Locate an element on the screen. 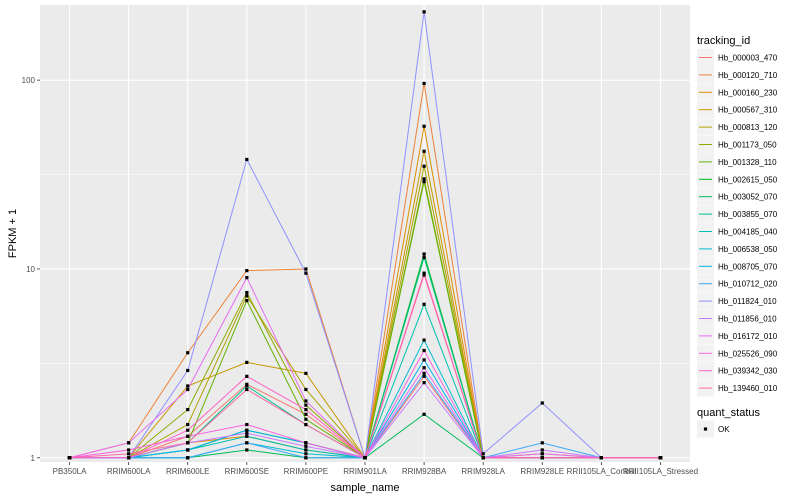  legend-label: Hb_139460_010 is located at coordinates (748, 388).